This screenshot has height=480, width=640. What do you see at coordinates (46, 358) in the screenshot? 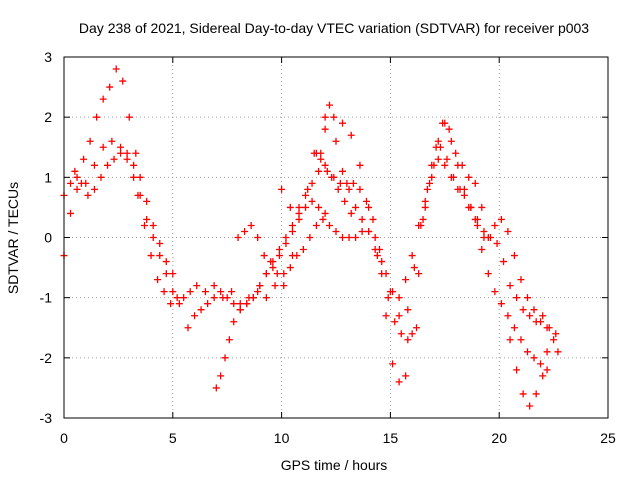
I see `y-tick-label: -2` at bounding box center [46, 358].